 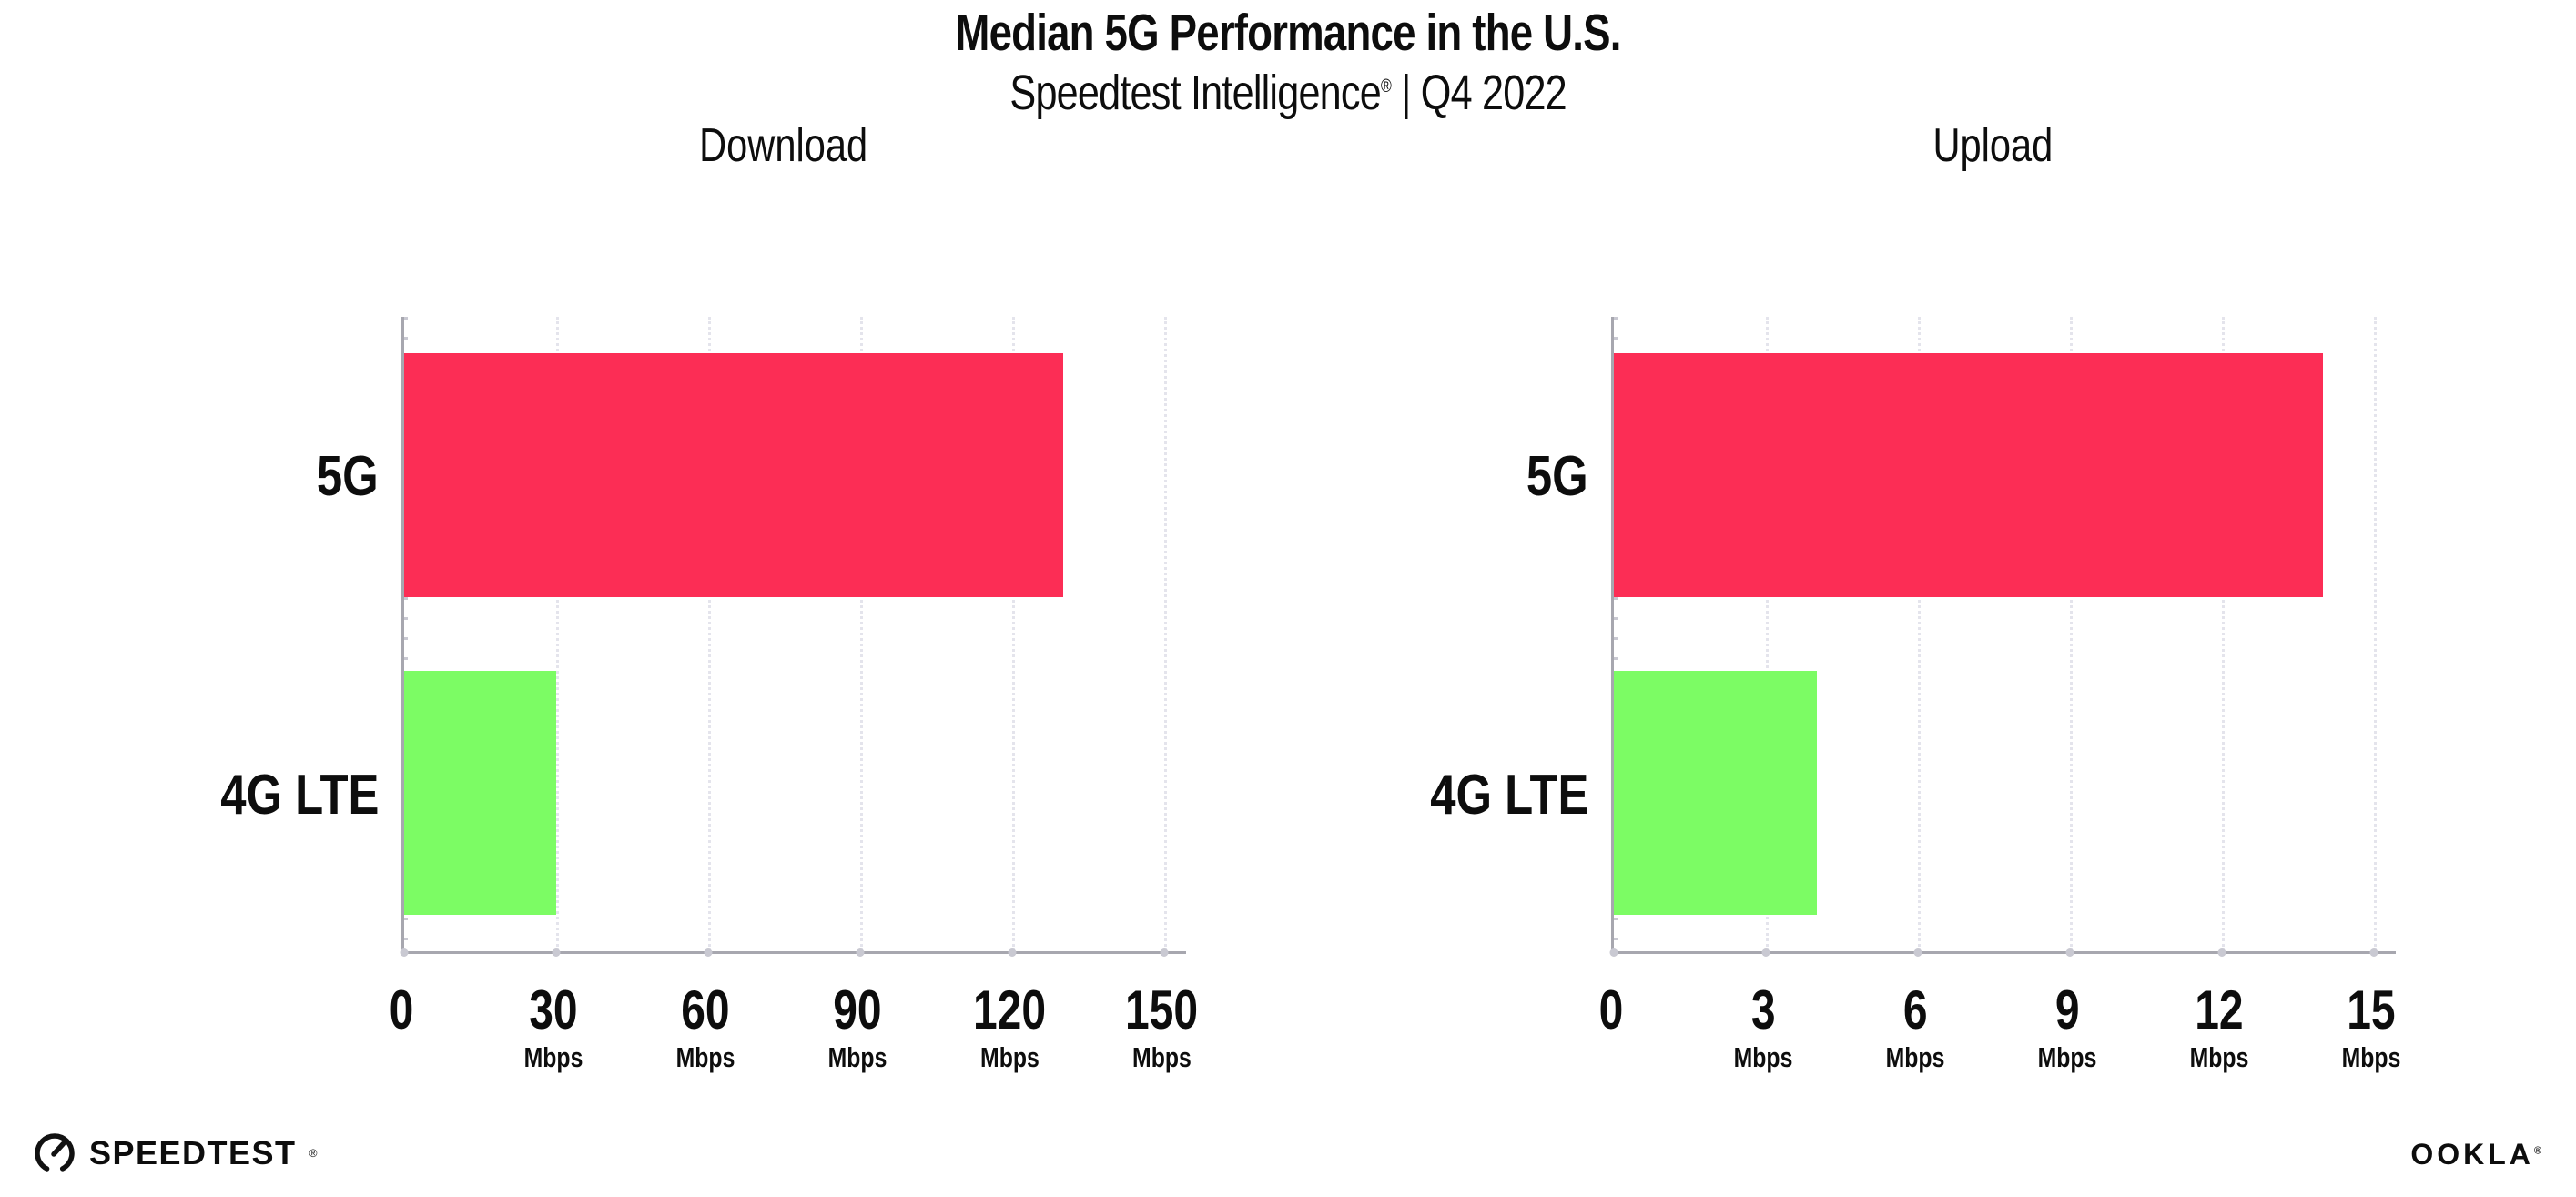 What do you see at coordinates (299, 795) in the screenshot?
I see `y-axis-label-text: 4G LTE` at bounding box center [299, 795].